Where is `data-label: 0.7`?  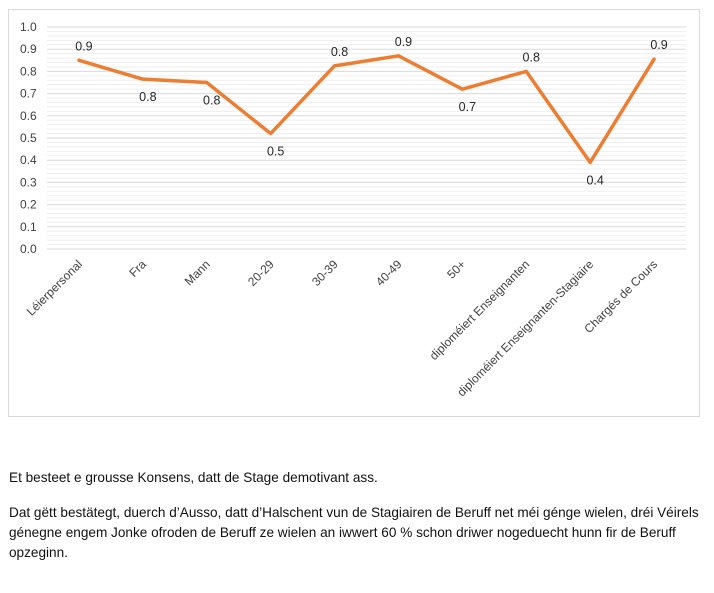
data-label: 0.7 is located at coordinates (467, 107).